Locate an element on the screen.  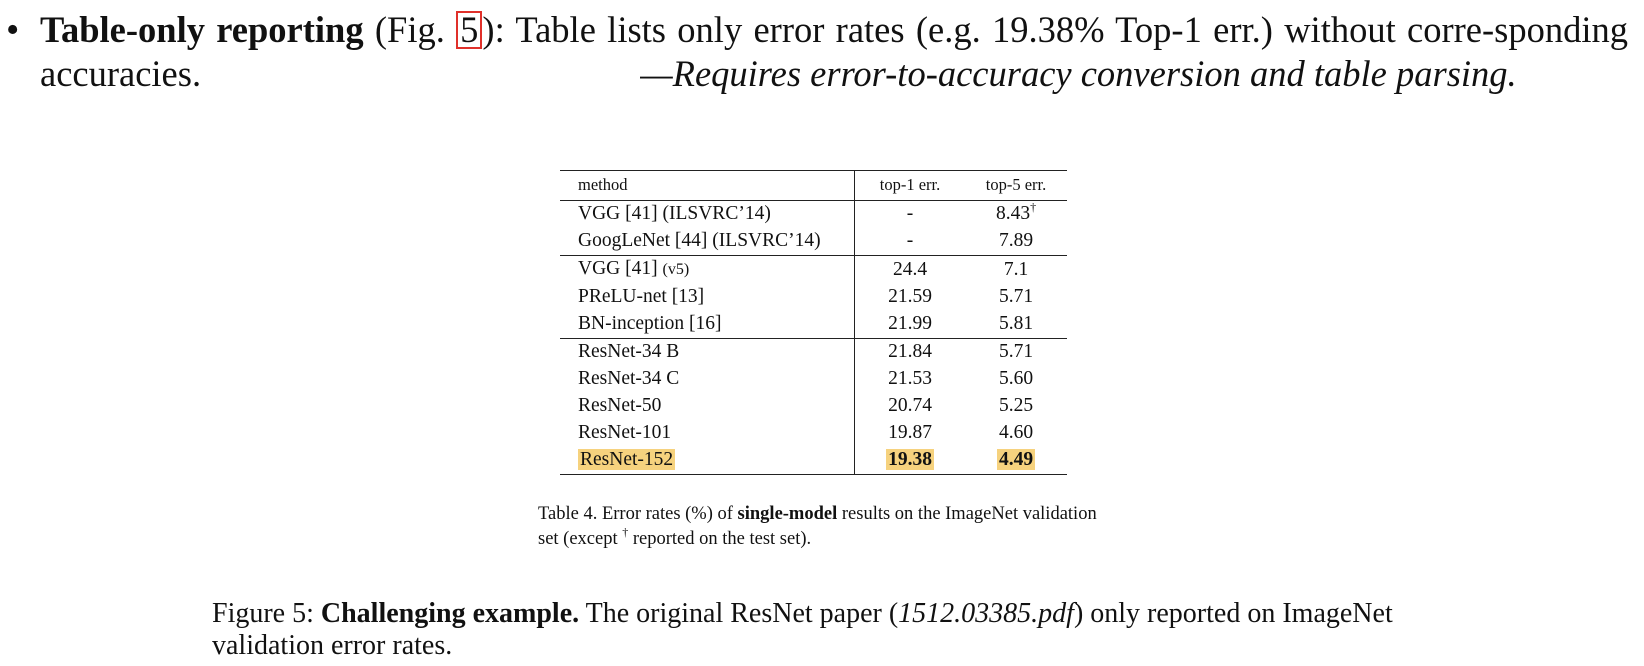
table-row: VGG [41] (ILSVRC’14) - 8.43† is located at coordinates (813, 214).